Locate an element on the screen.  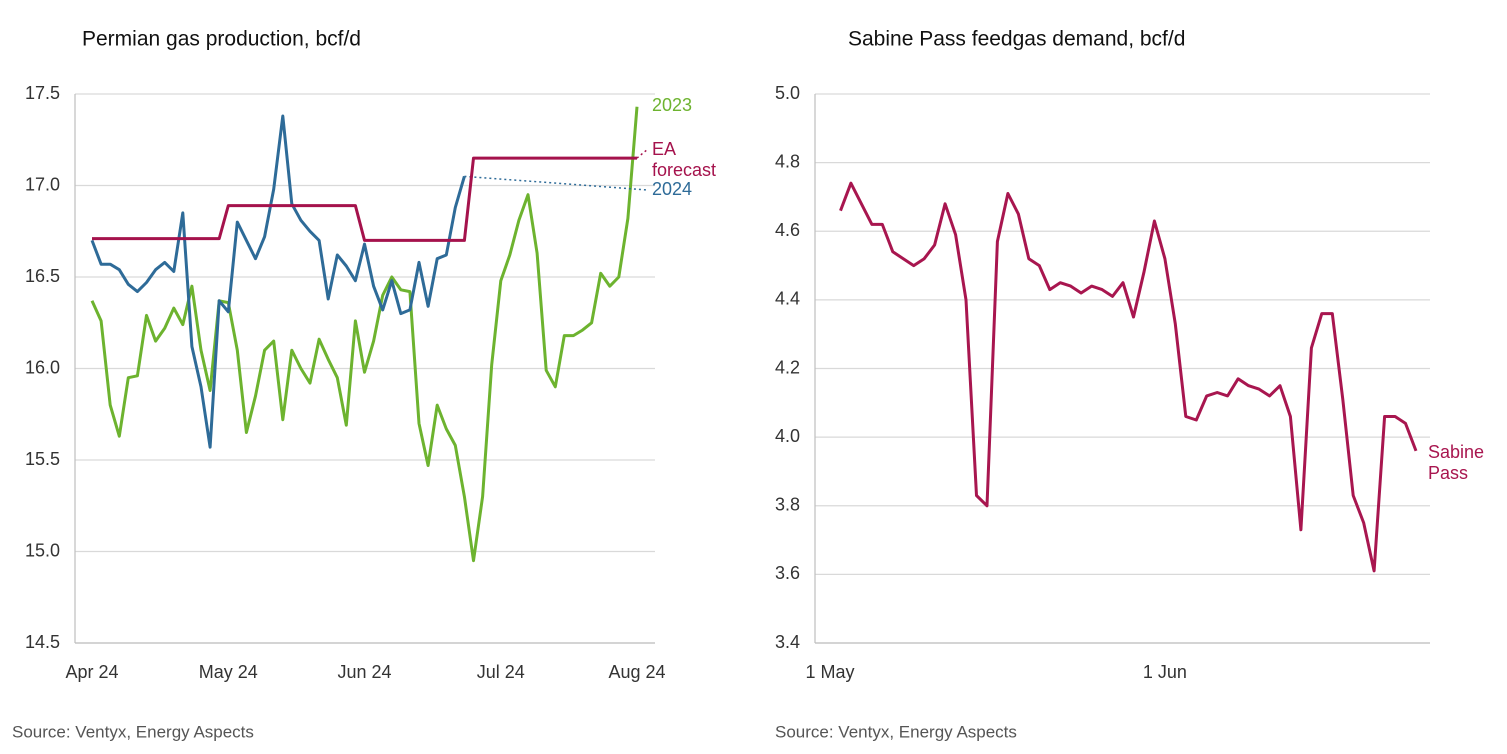
x-tick-label: 1 Jun is located at coordinates (1165, 672).